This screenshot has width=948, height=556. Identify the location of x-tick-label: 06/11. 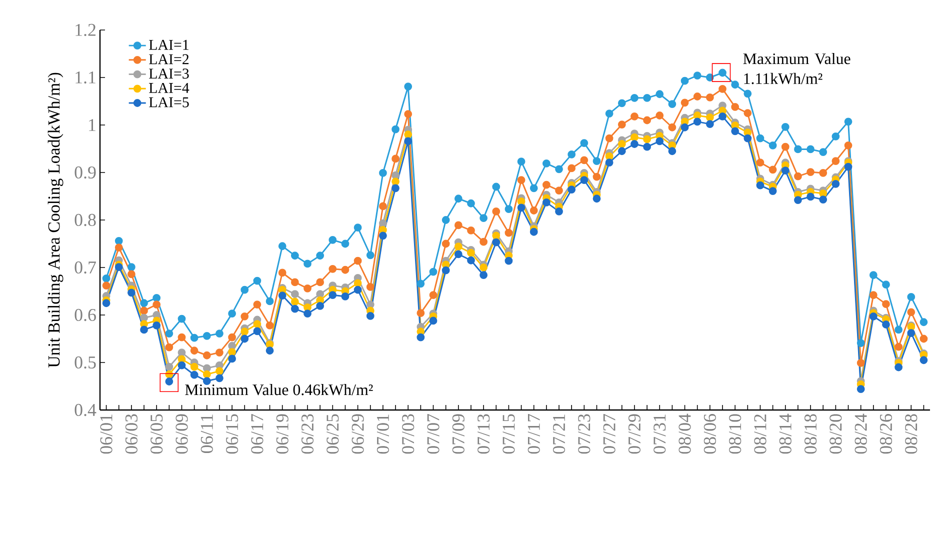
(206, 434).